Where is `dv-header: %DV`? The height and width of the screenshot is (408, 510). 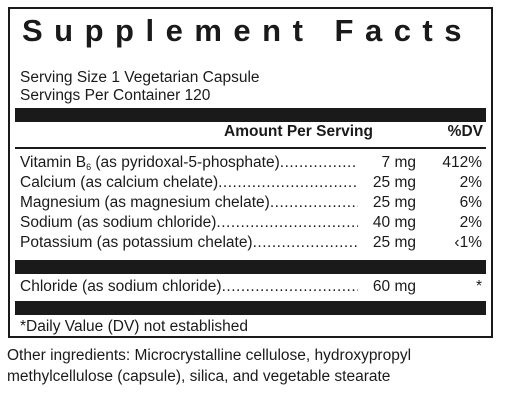 dv-header: %DV is located at coordinates (465, 131).